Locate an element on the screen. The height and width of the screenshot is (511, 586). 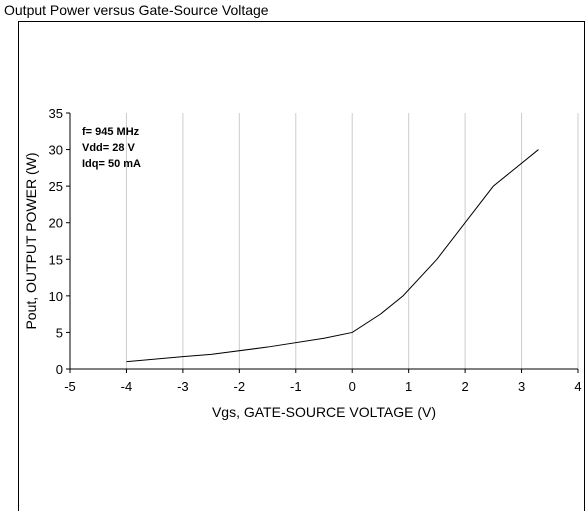
x-tick-label-3: -2 is located at coordinates (240, 386).